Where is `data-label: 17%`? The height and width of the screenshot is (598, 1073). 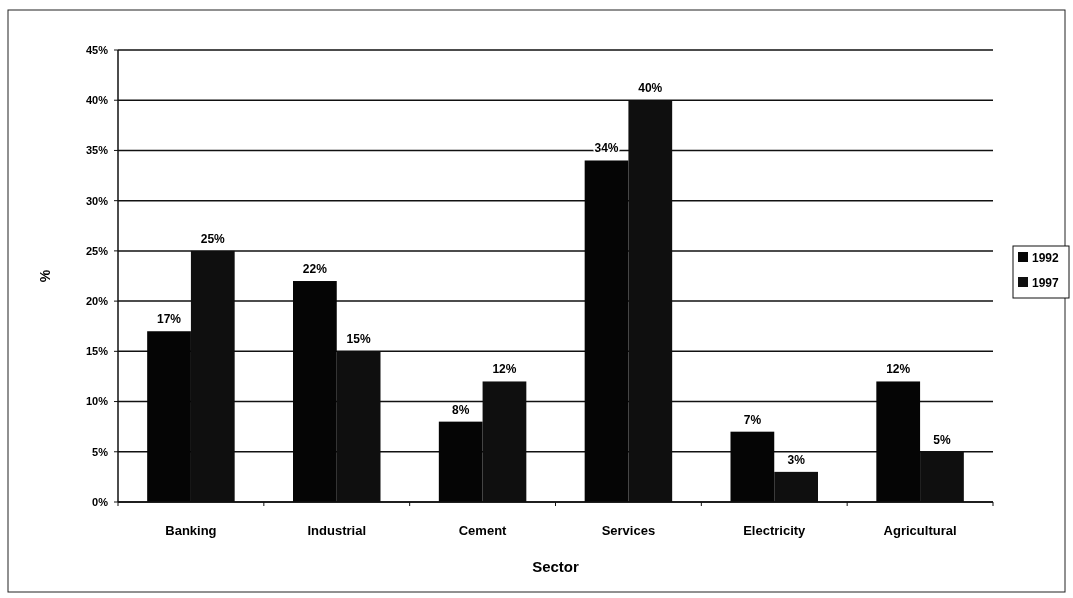 data-label: 17% is located at coordinates (169, 319).